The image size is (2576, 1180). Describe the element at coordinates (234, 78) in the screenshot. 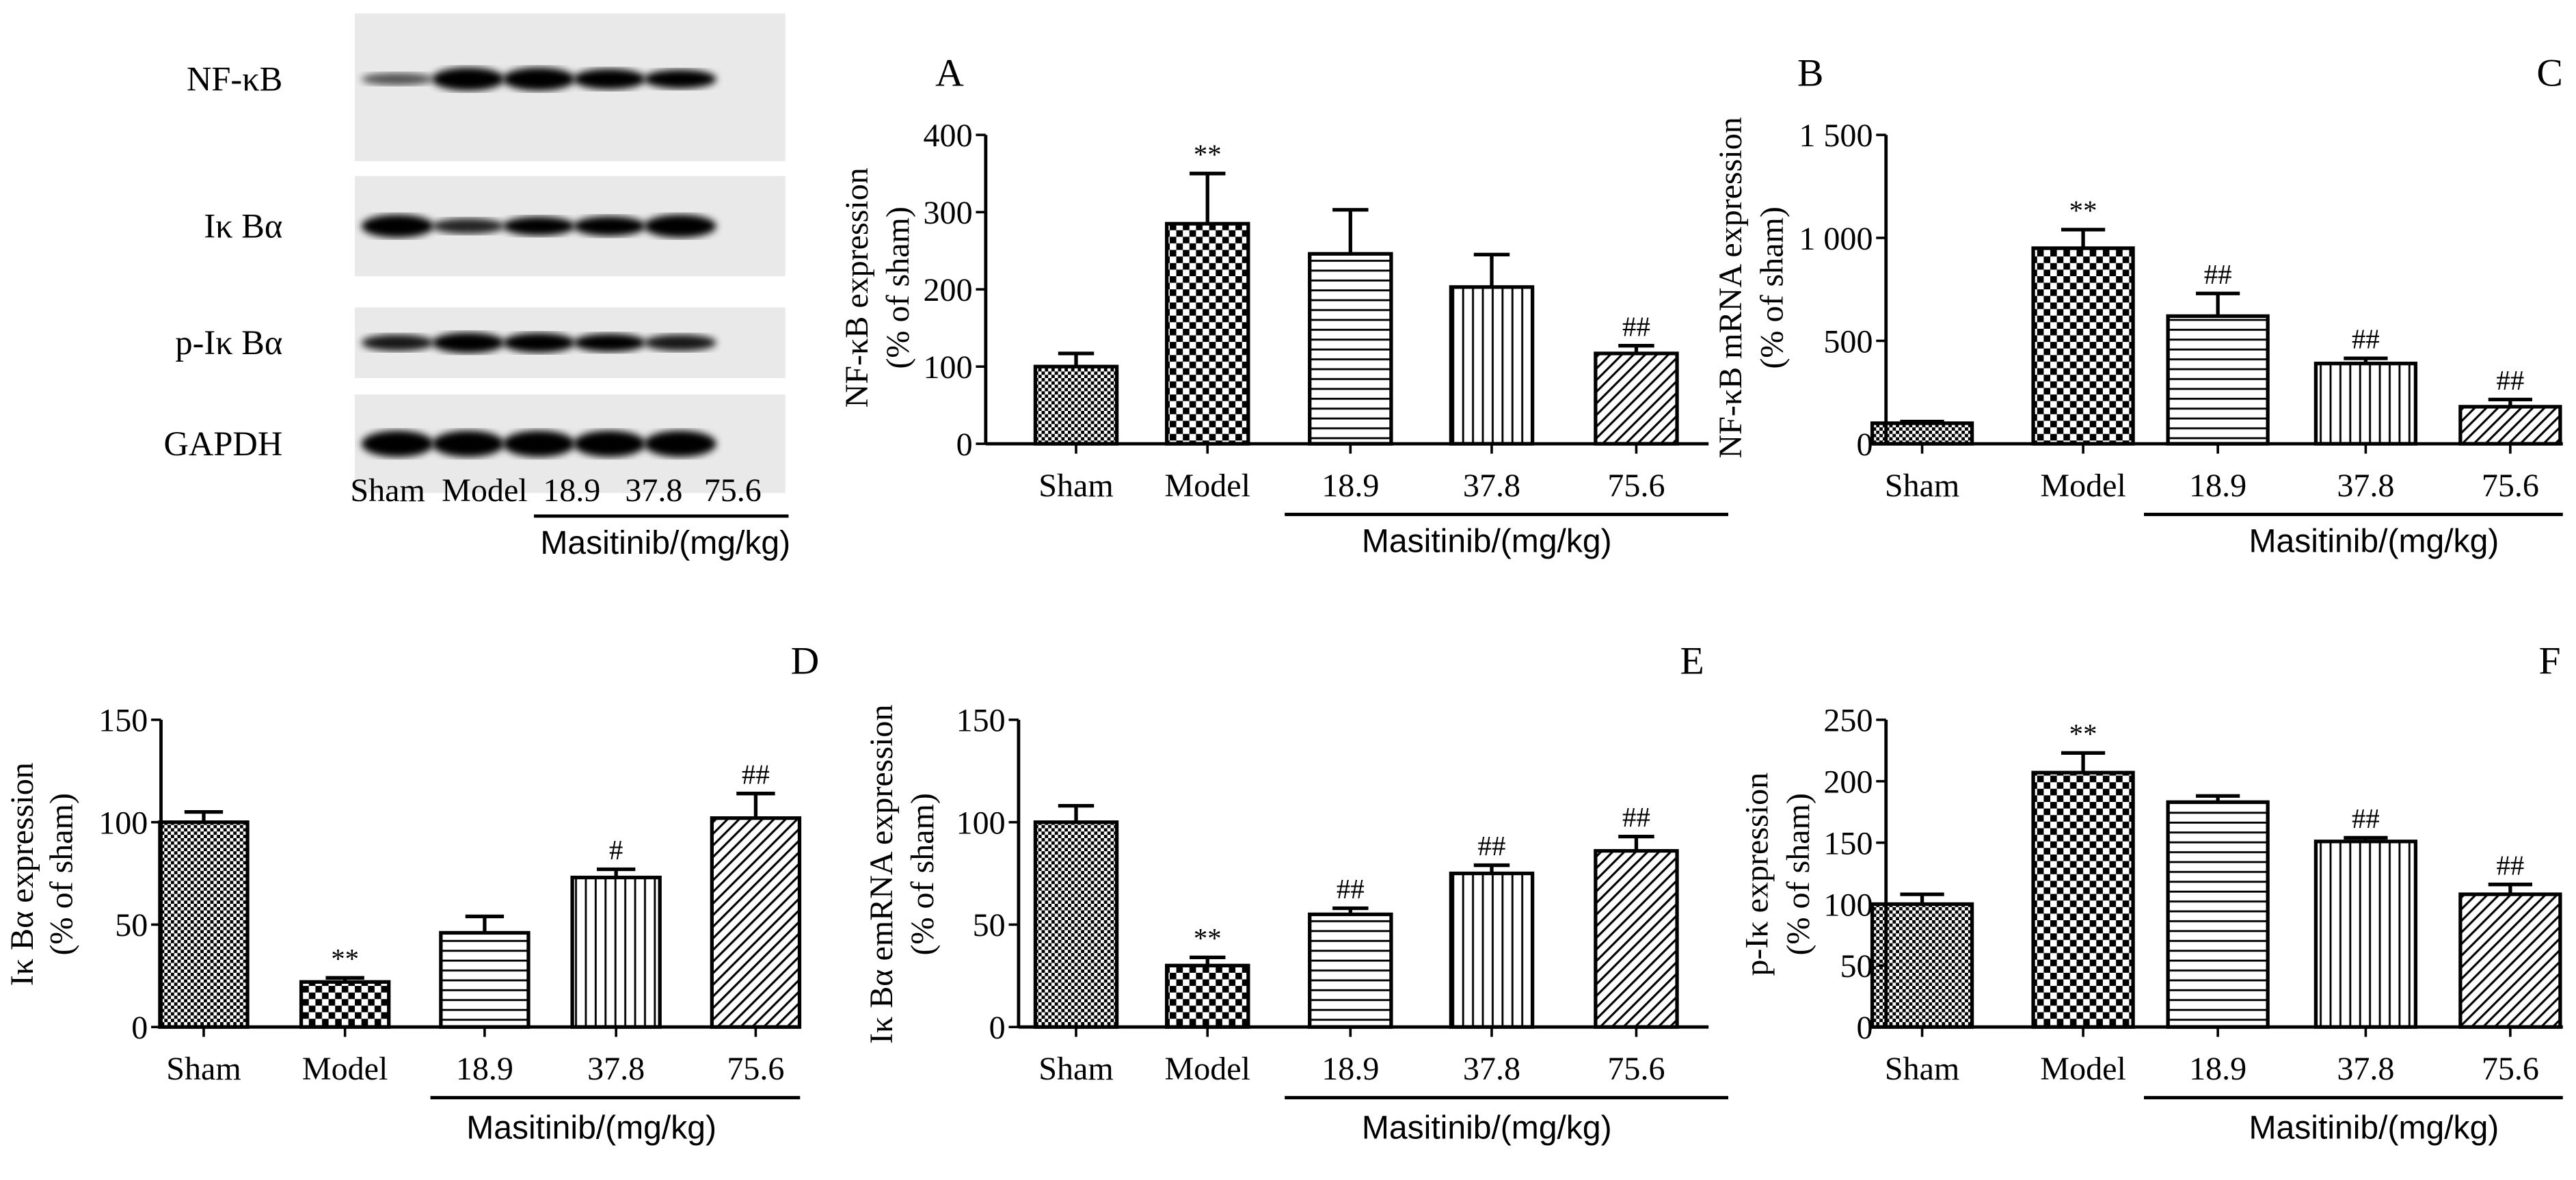

I see `blot-row-label: NF-κB` at that location.